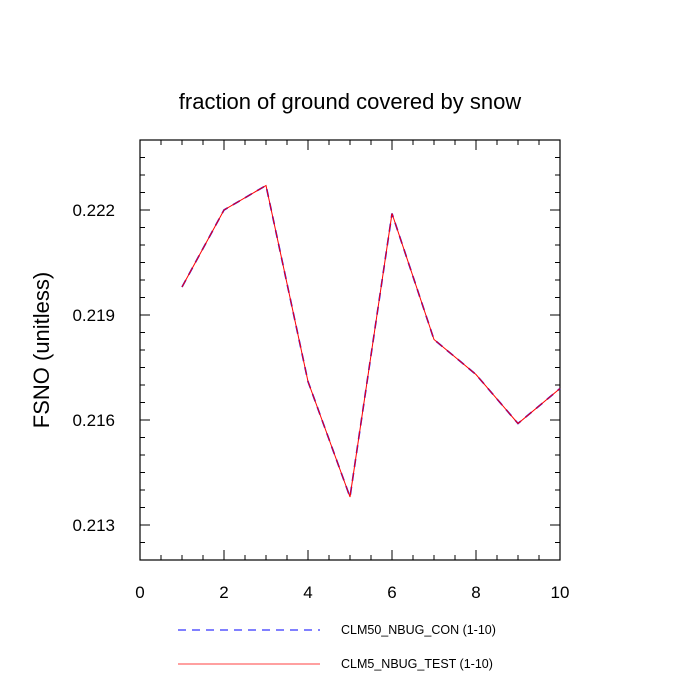 The width and height of the screenshot is (700, 700). I want to click on x-tick-label: 10, so click(560, 592).